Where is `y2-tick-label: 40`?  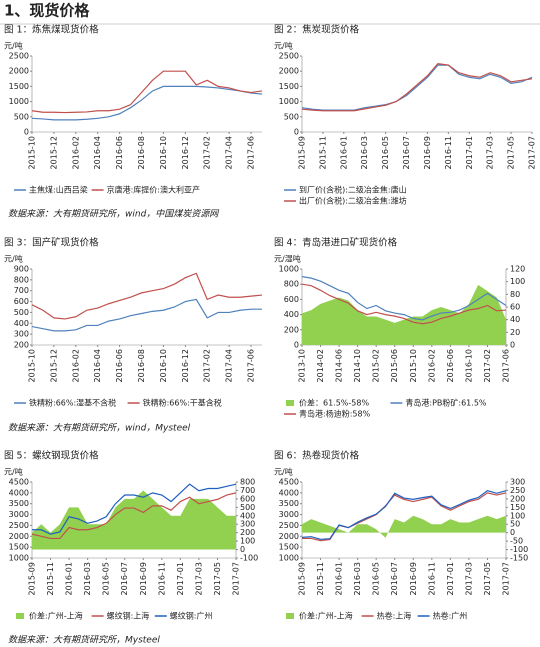
y2-tick-label: 40 is located at coordinates (515, 319).